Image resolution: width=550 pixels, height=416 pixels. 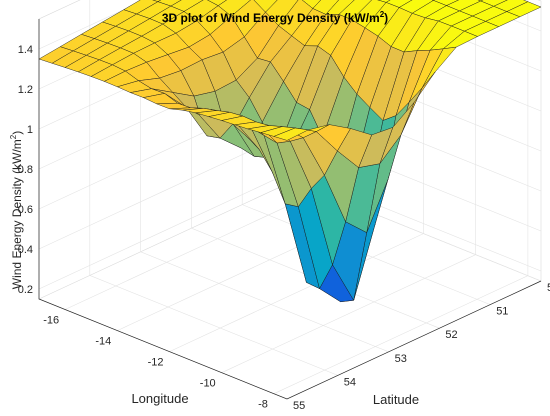 What do you see at coordinates (51, 321) in the screenshot?
I see `x-tick-label: -16` at bounding box center [51, 321].